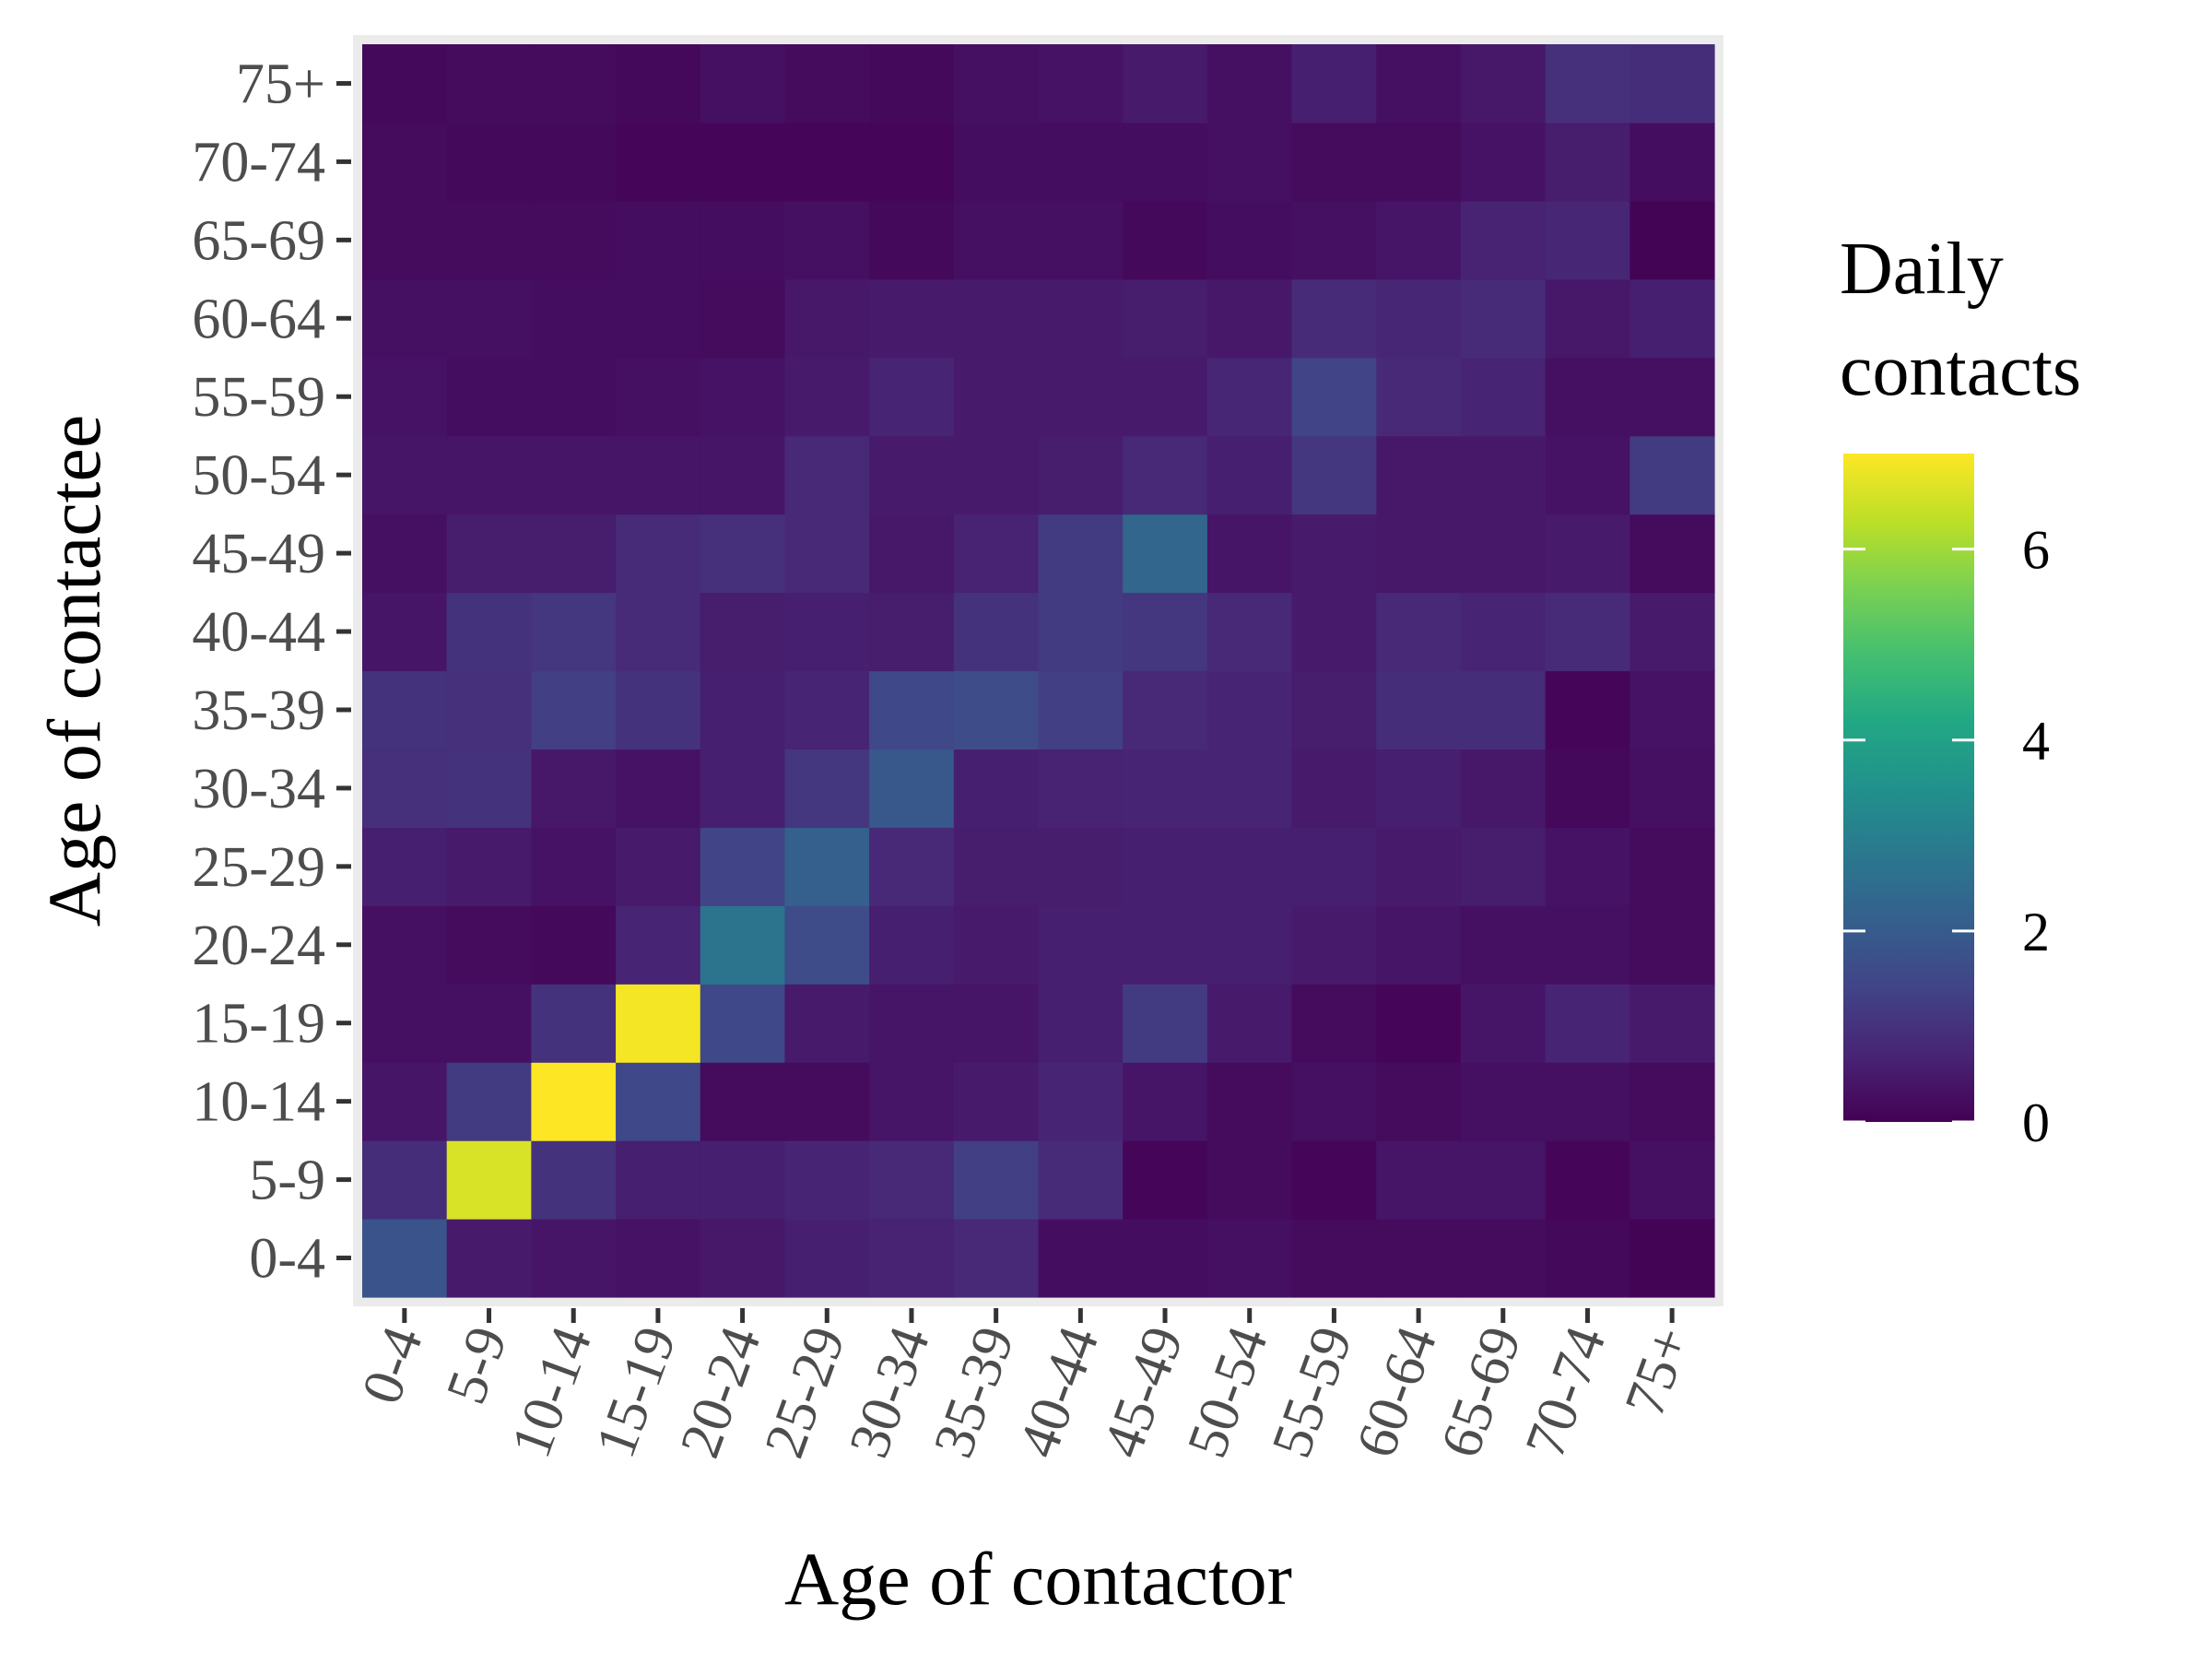 The height and width of the screenshot is (1664, 2212). I want to click on heatmap-cell-75+-20-24, so click(1672, 945).